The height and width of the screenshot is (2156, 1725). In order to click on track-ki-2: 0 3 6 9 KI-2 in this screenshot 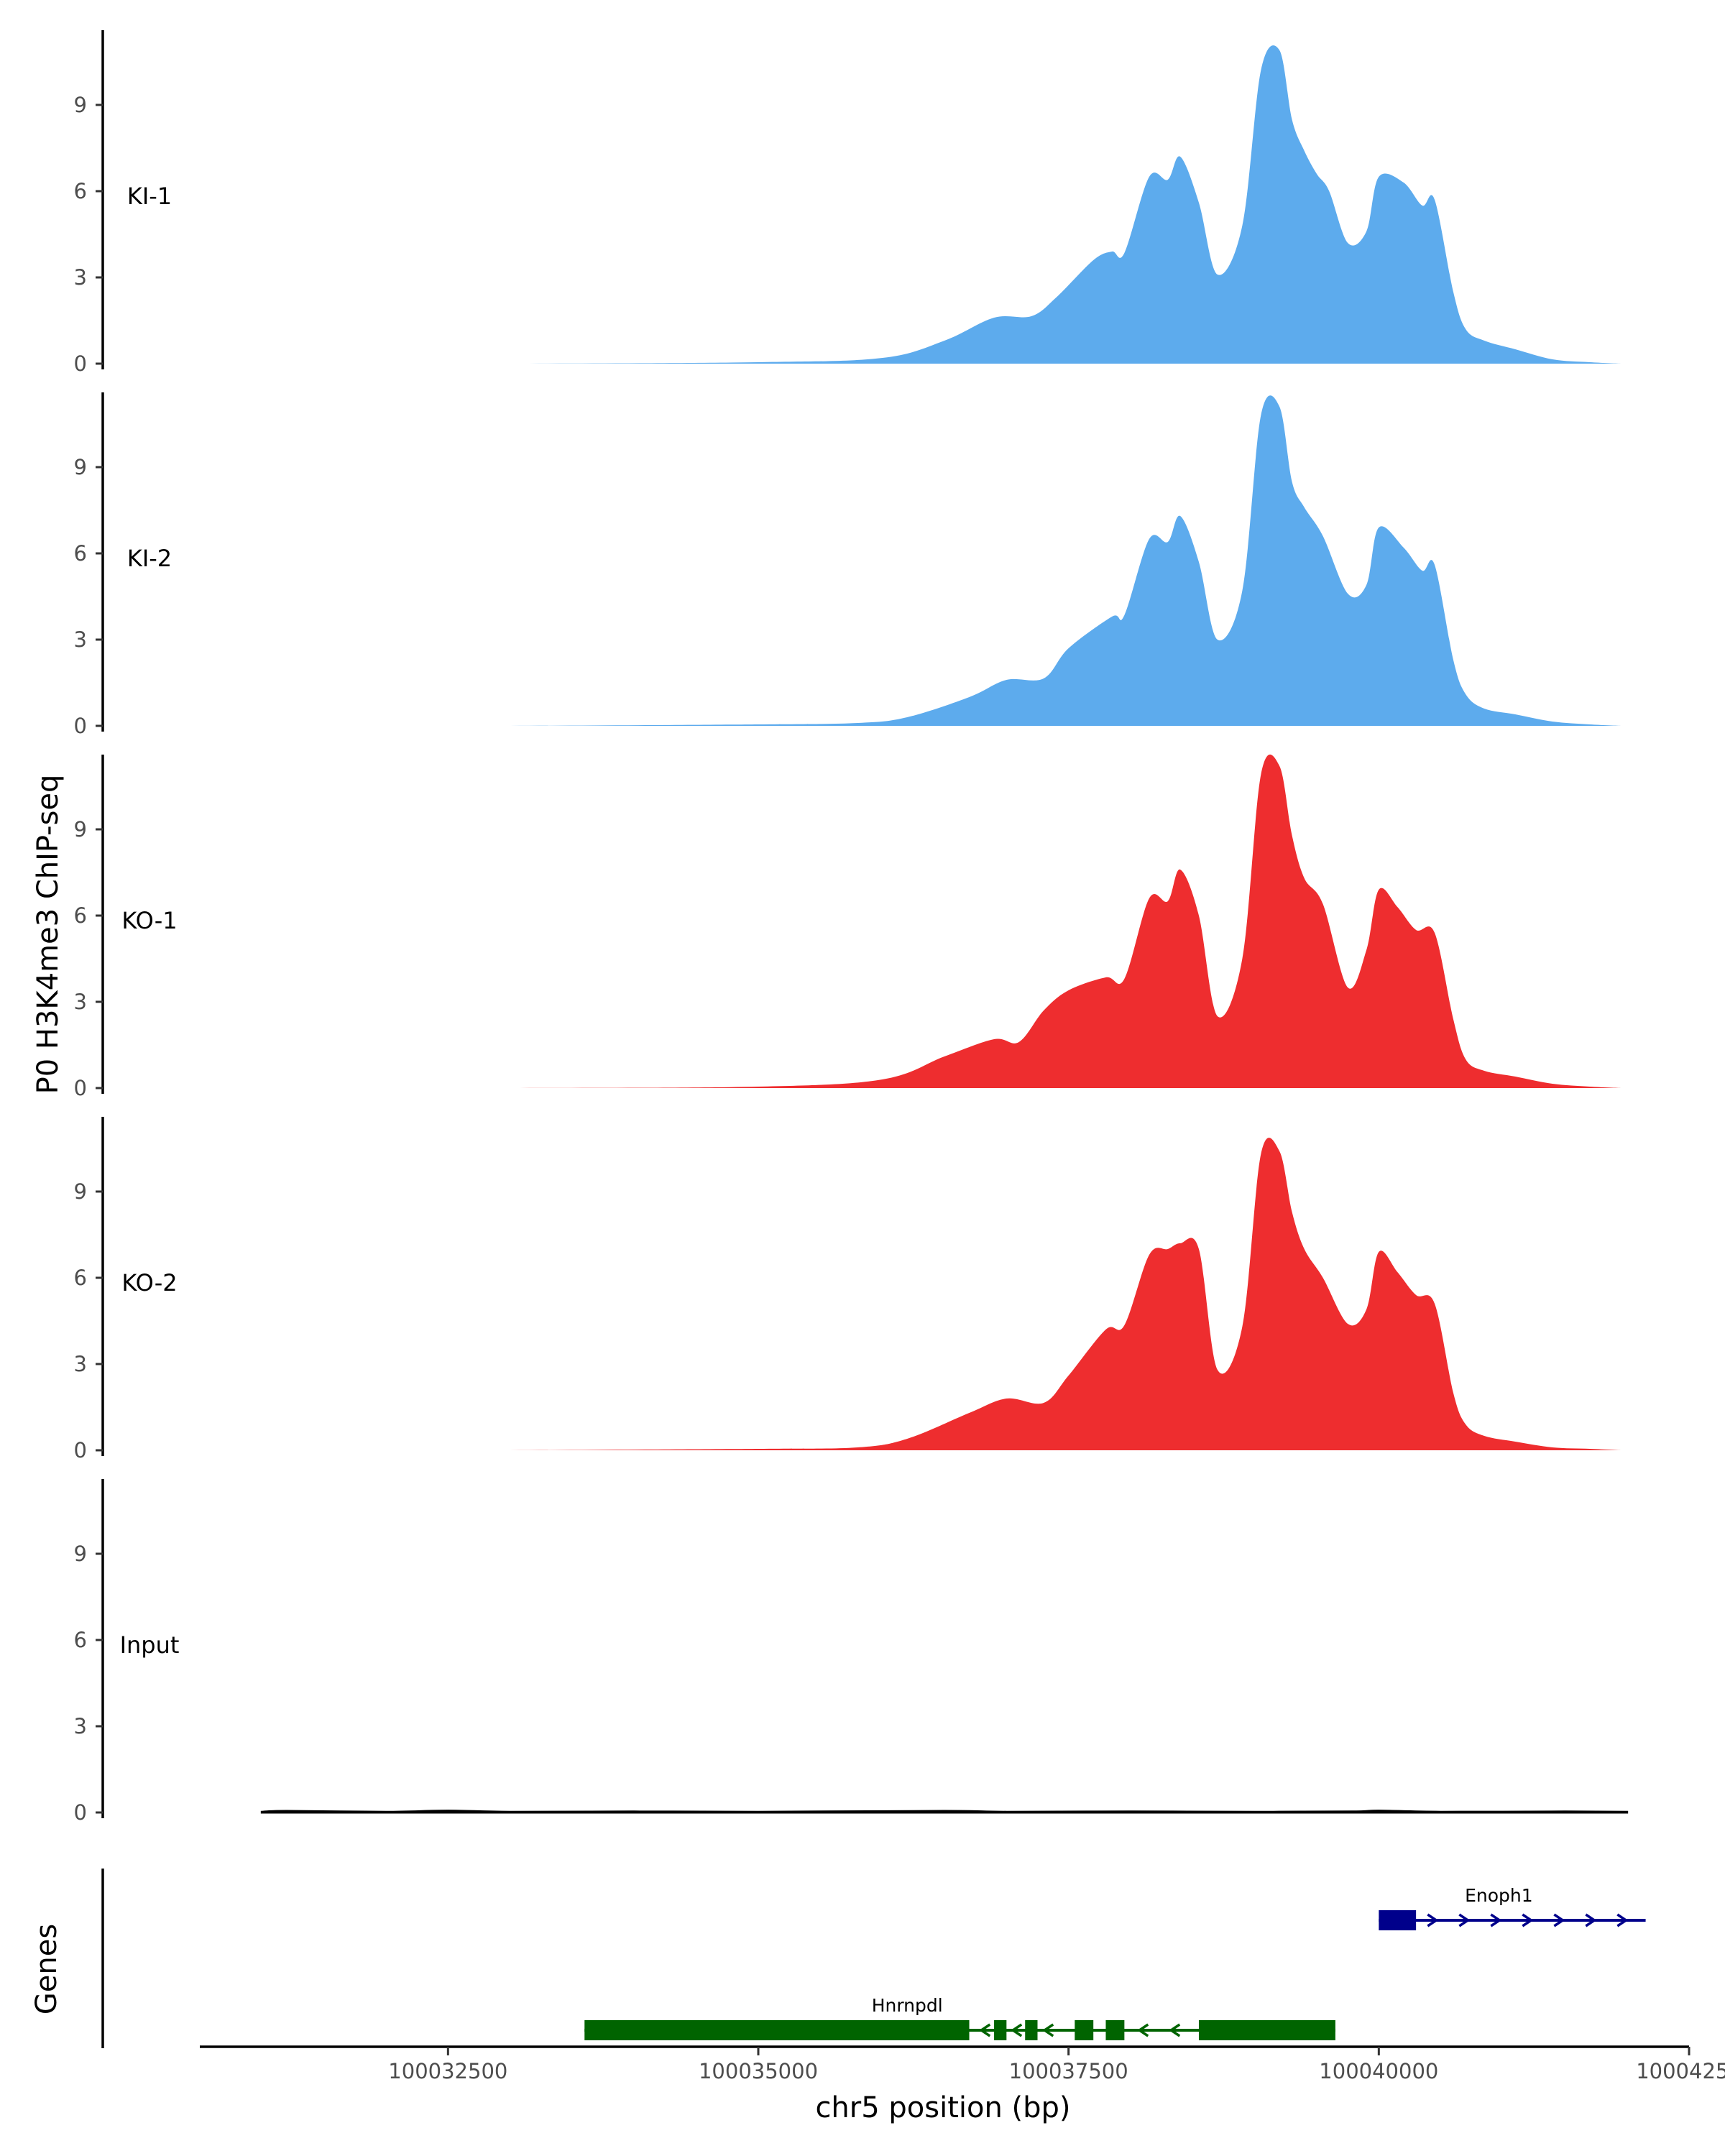, I will do `click(848, 565)`.